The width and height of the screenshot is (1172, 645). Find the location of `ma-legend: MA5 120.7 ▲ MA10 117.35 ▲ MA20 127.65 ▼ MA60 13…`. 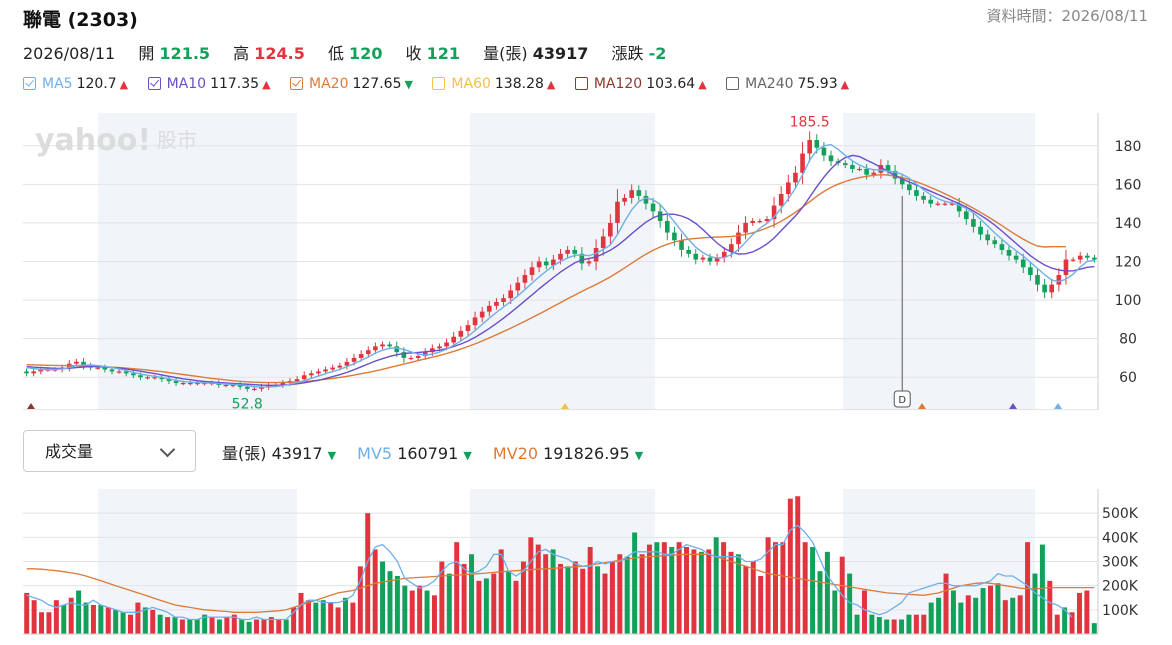

ma-legend: MA5 120.7 ▲ MA10 117.35 ▲ MA20 127.65 ▼ MA60 13… is located at coordinates (443, 84).